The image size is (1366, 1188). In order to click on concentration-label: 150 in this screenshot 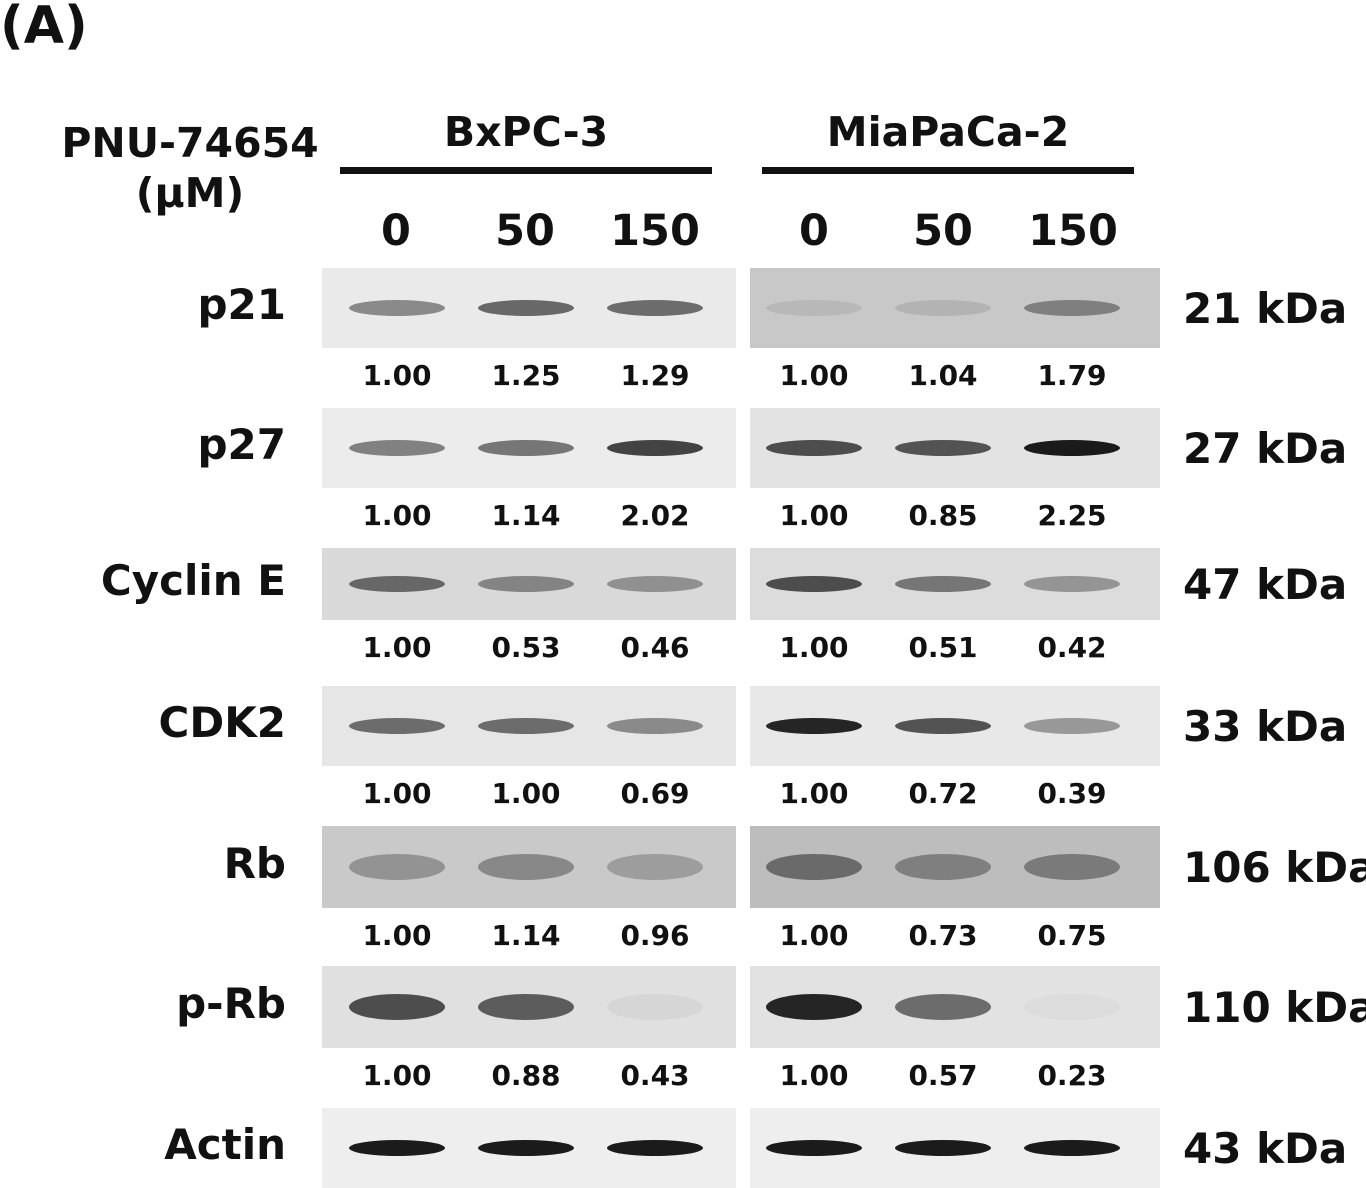, I will do `click(655, 231)`.